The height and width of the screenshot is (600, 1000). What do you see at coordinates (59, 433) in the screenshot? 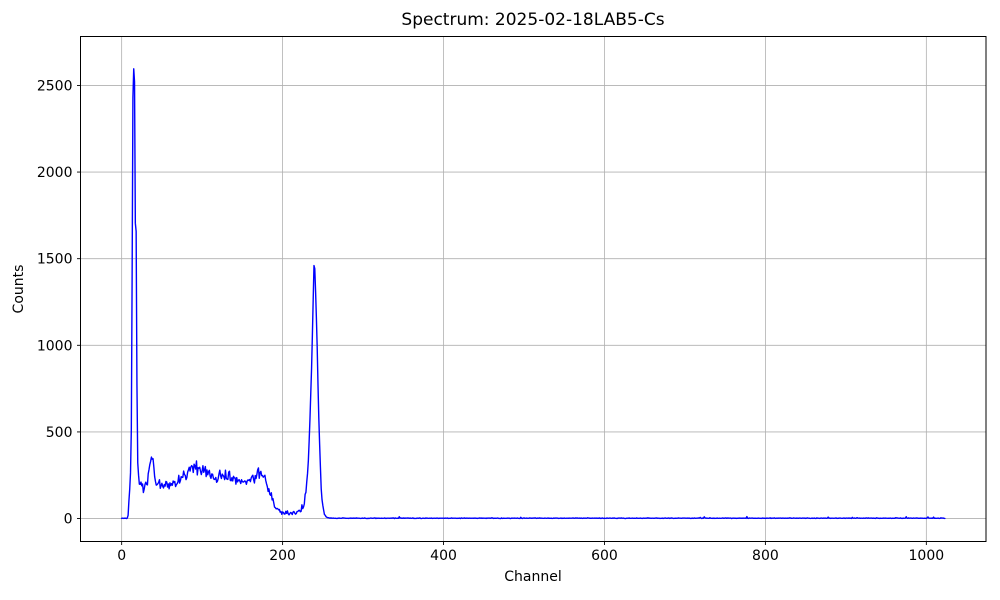
I see `y-tick-label: 500` at bounding box center [59, 433].